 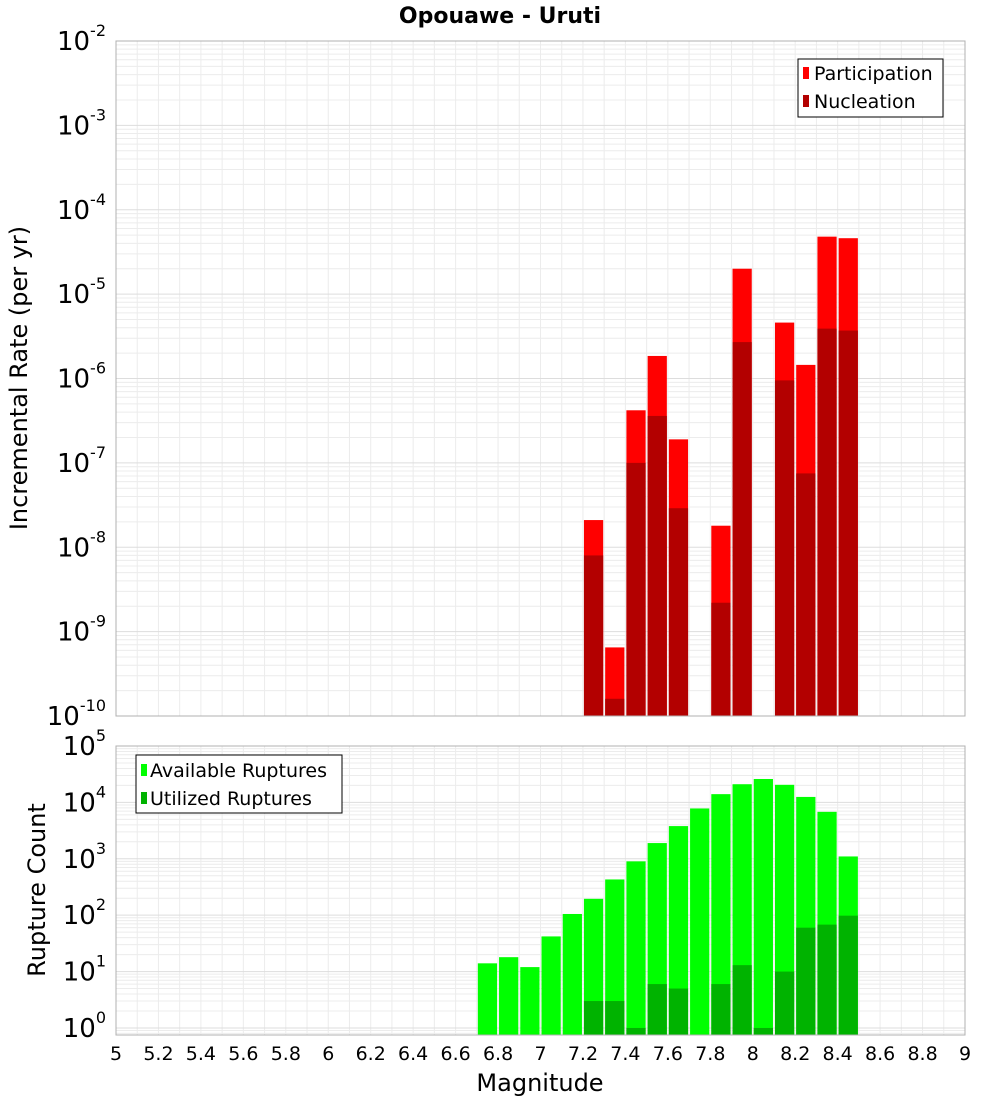 What do you see at coordinates (500, 16) in the screenshot?
I see `chart-title: Opouawe - Uruti` at bounding box center [500, 16].